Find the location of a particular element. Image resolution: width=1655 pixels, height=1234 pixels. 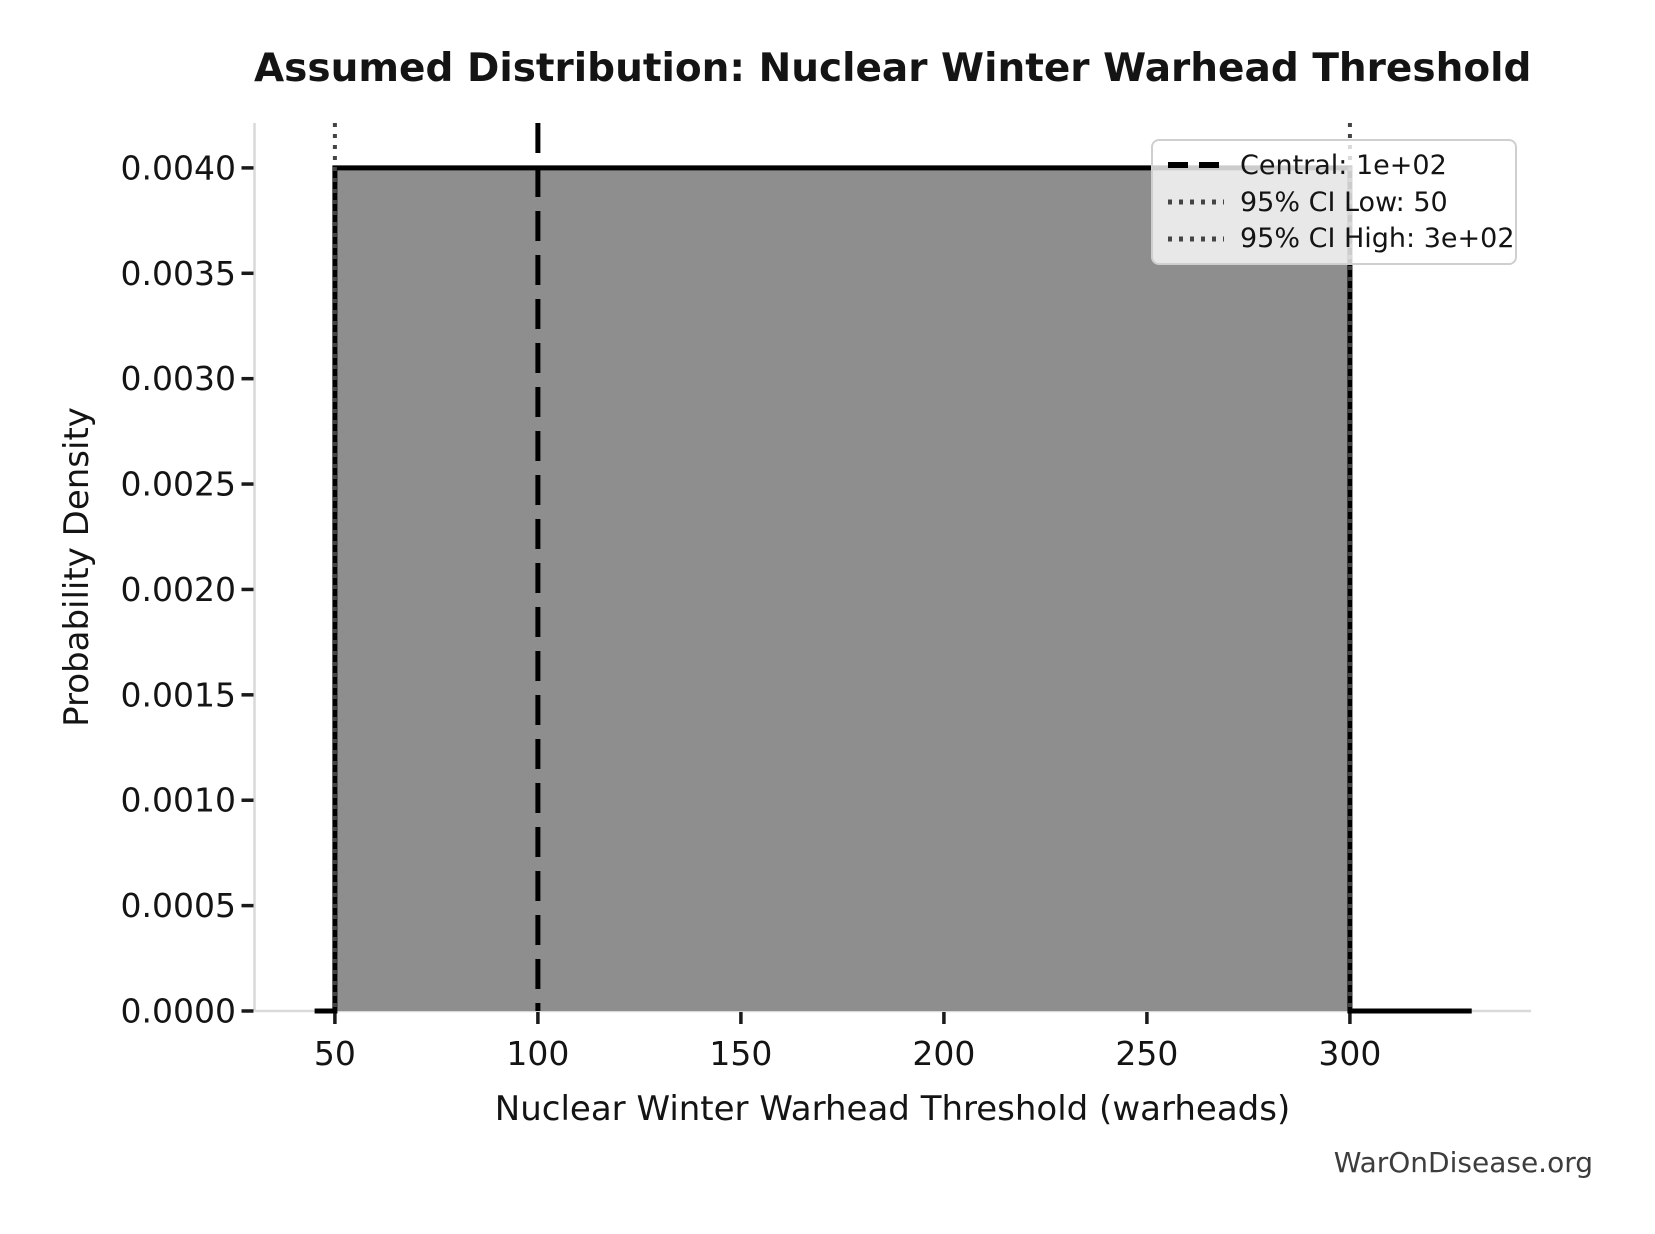

y-tick-label: 0.0025 is located at coordinates (178, 484).